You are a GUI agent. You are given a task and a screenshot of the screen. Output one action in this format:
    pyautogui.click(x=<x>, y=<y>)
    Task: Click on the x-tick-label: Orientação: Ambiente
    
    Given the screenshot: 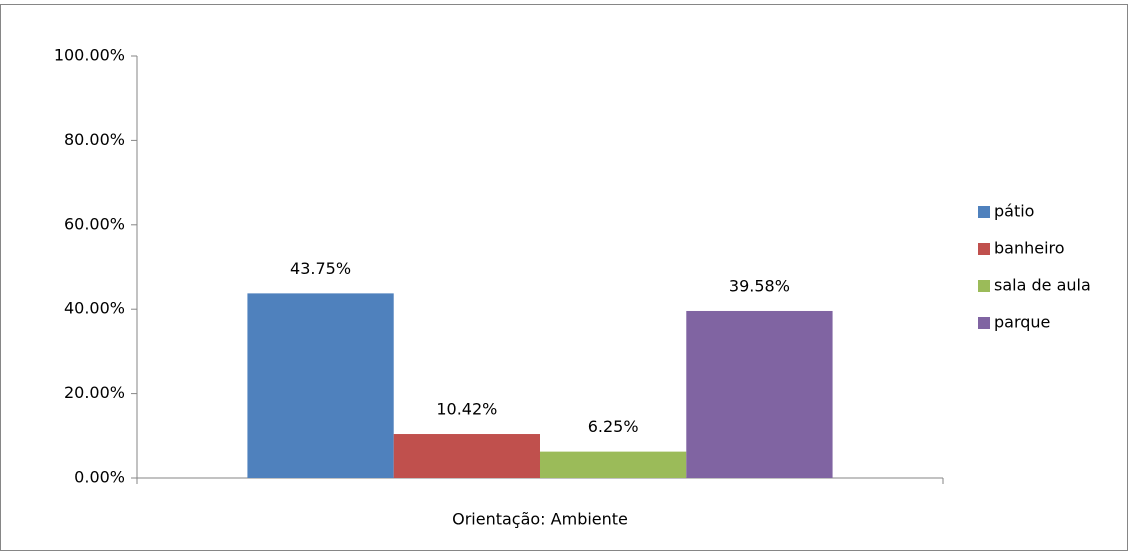 What is the action you would take?
    pyautogui.click(x=540, y=519)
    